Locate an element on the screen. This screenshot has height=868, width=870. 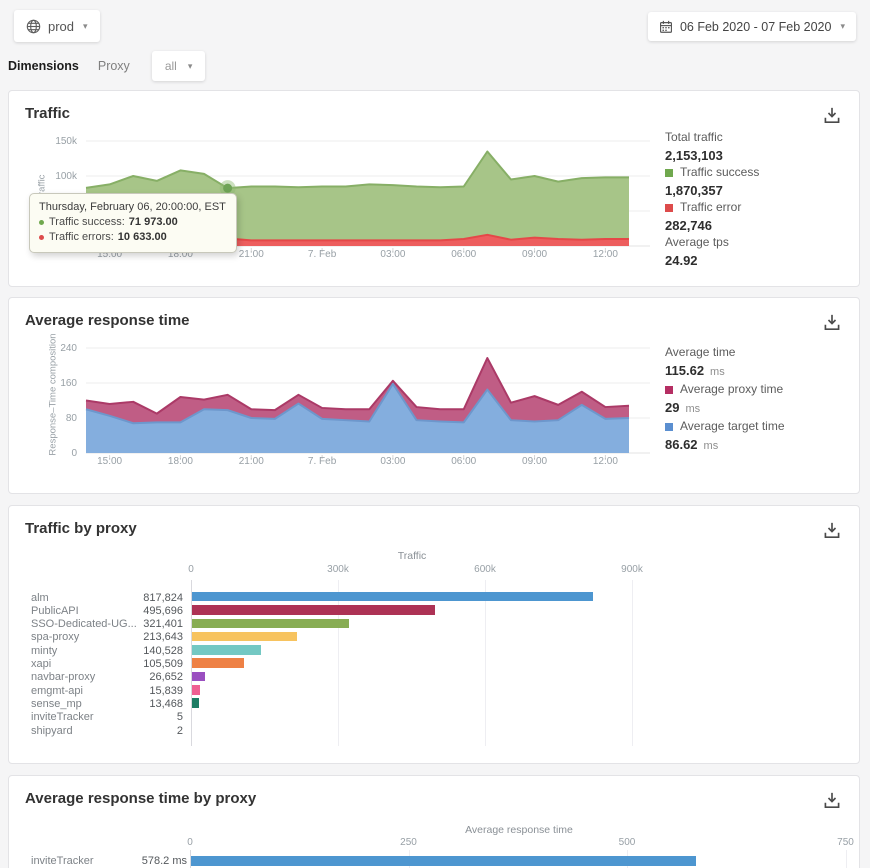
axis-title: Average response time is located at coordinates (519, 830).